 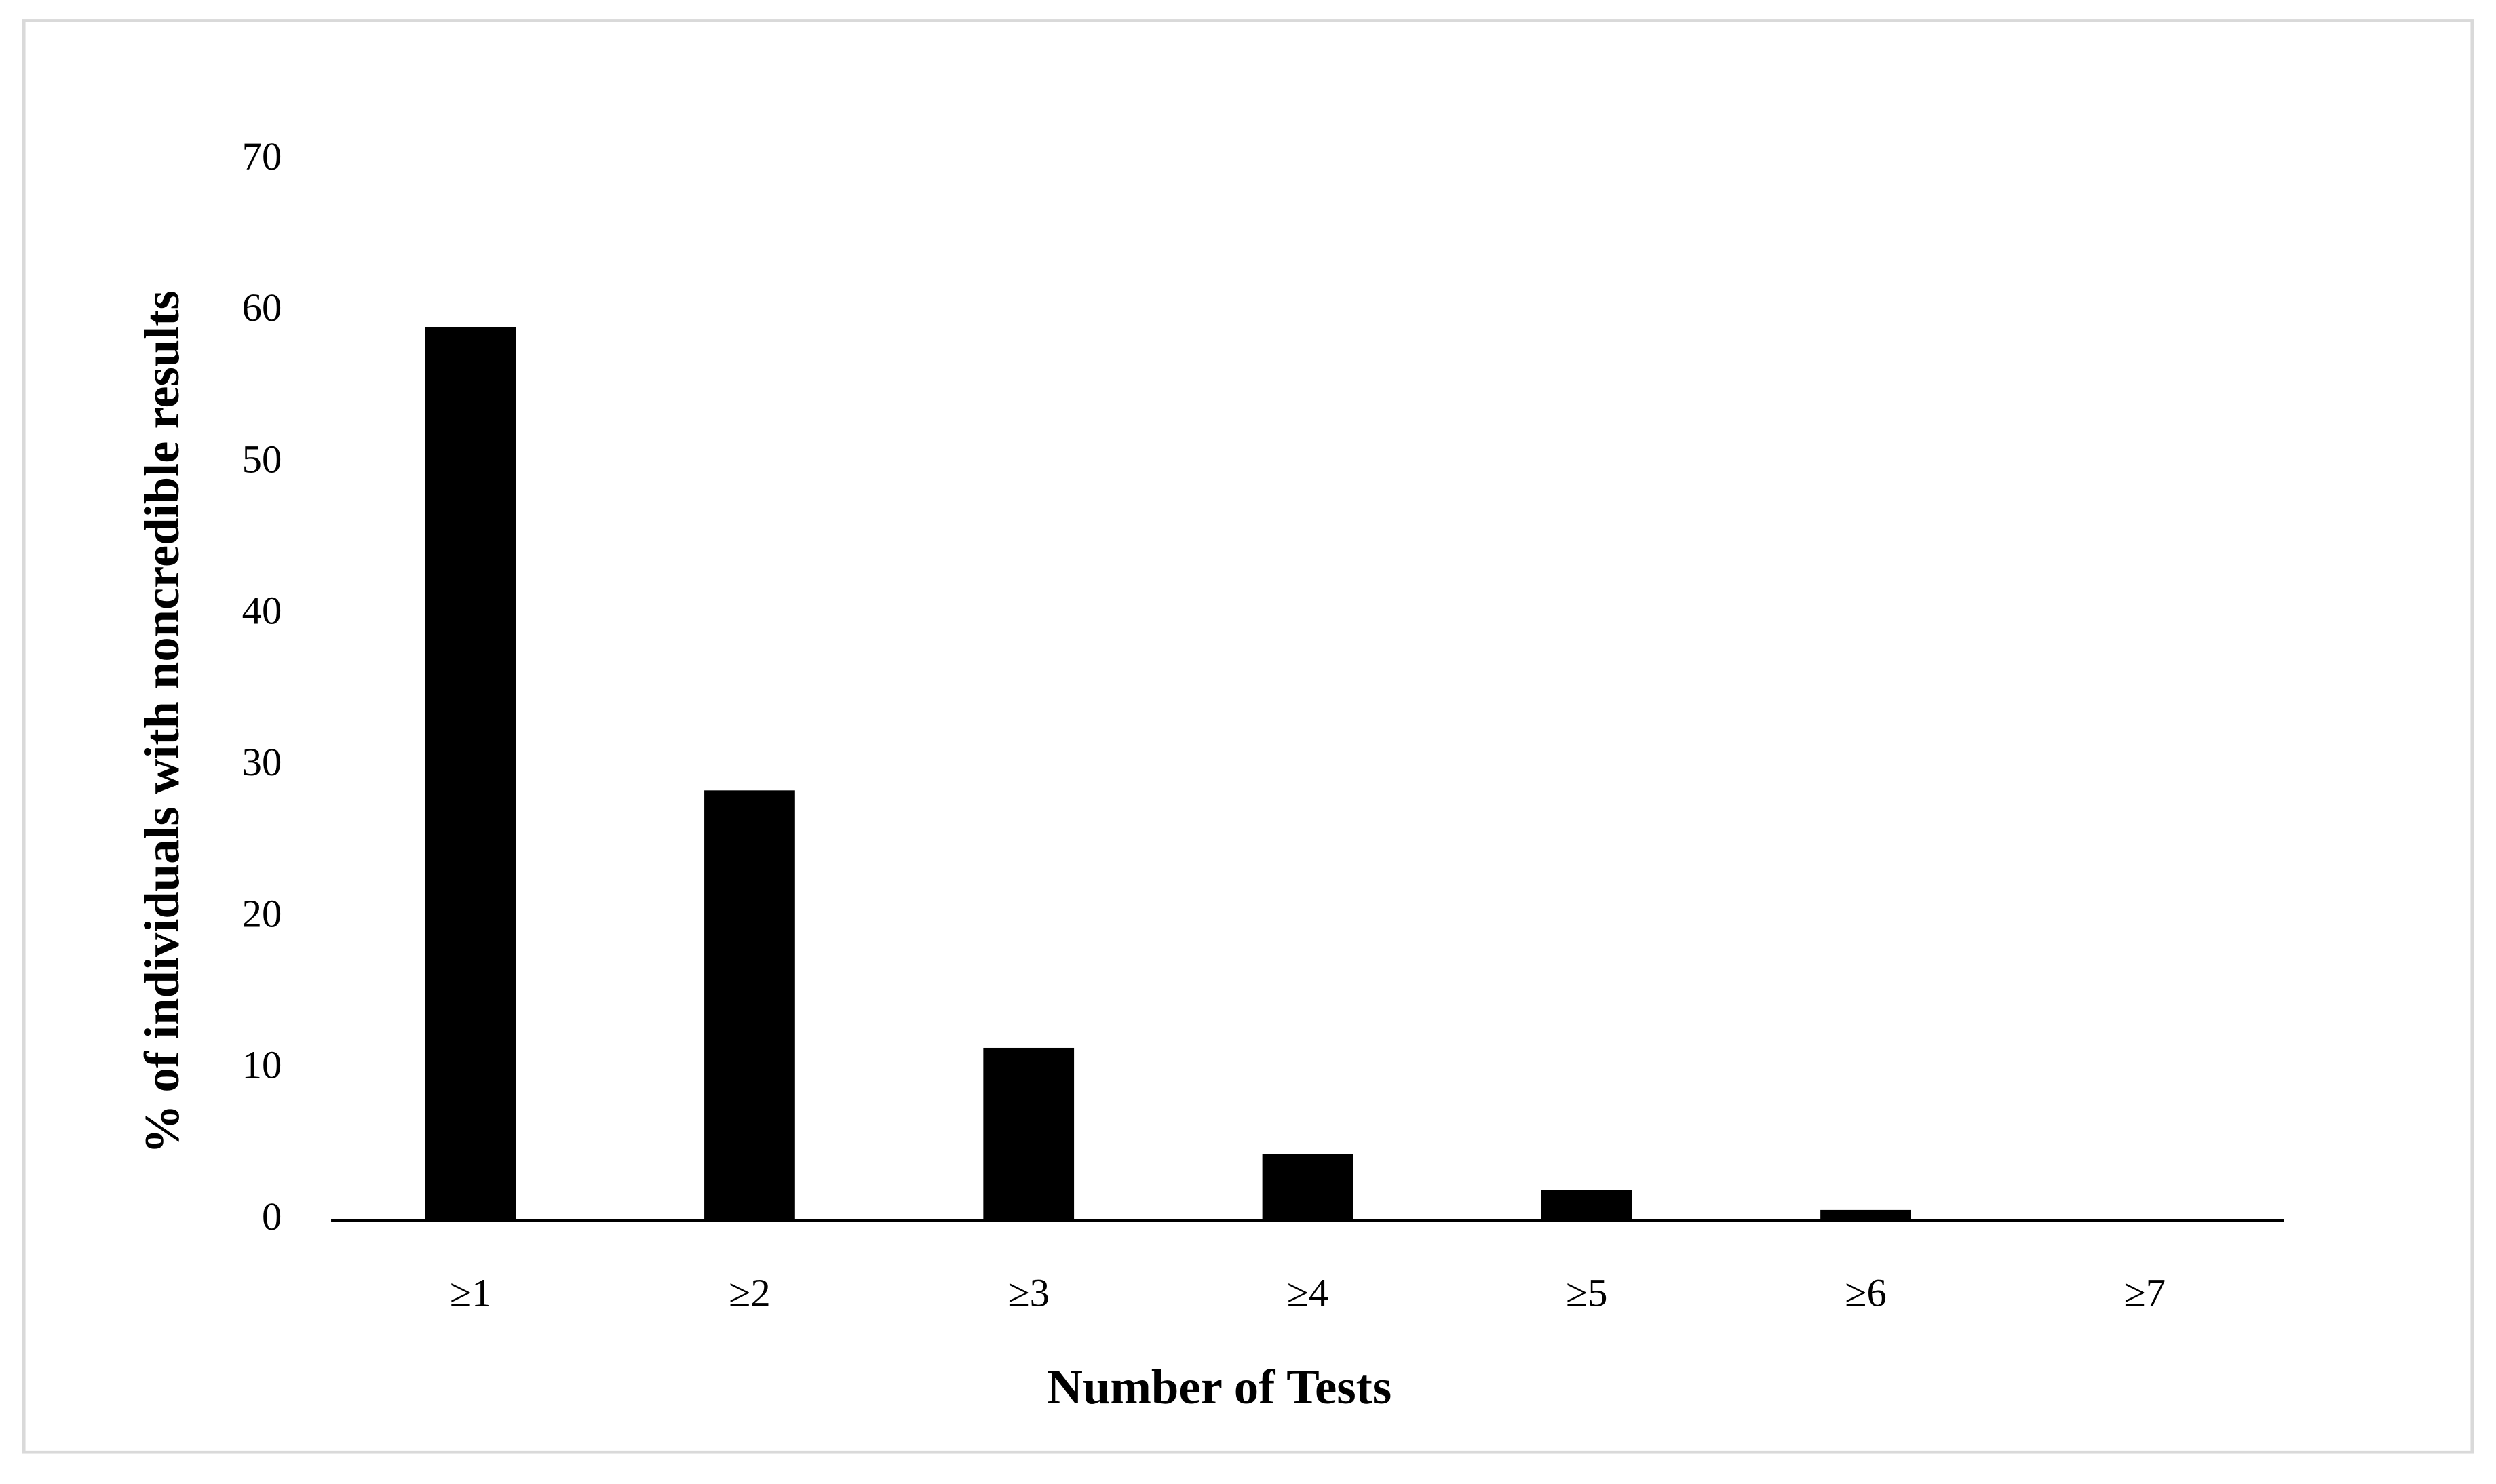 What do you see at coordinates (1587, 1292) in the screenshot?
I see `x-tick-label: ≥5` at bounding box center [1587, 1292].